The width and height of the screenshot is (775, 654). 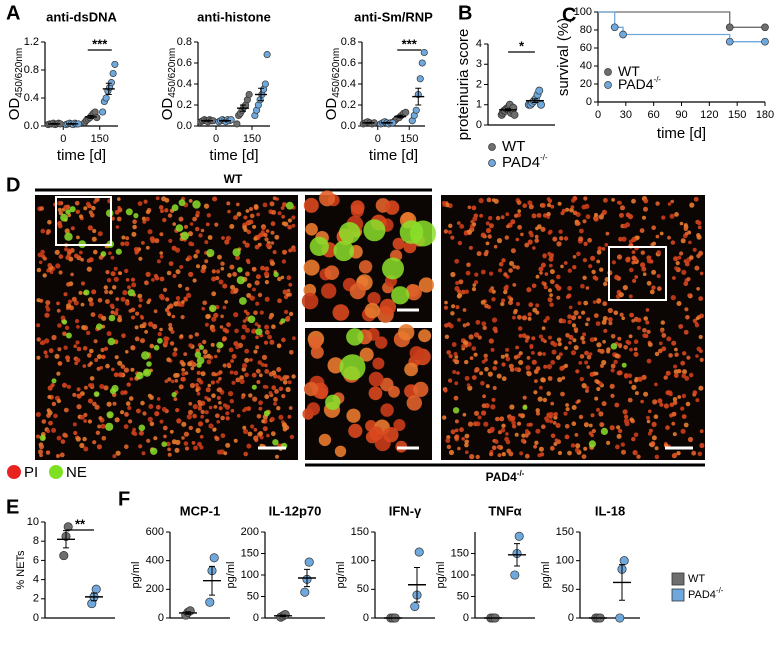 What do you see at coordinates (709, 115) in the screenshot?
I see `x-tick-label: 120` at bounding box center [709, 115].